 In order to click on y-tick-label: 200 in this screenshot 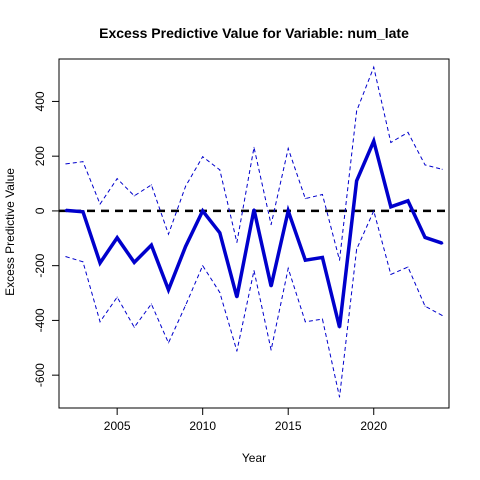, I will do `click(40, 156)`.